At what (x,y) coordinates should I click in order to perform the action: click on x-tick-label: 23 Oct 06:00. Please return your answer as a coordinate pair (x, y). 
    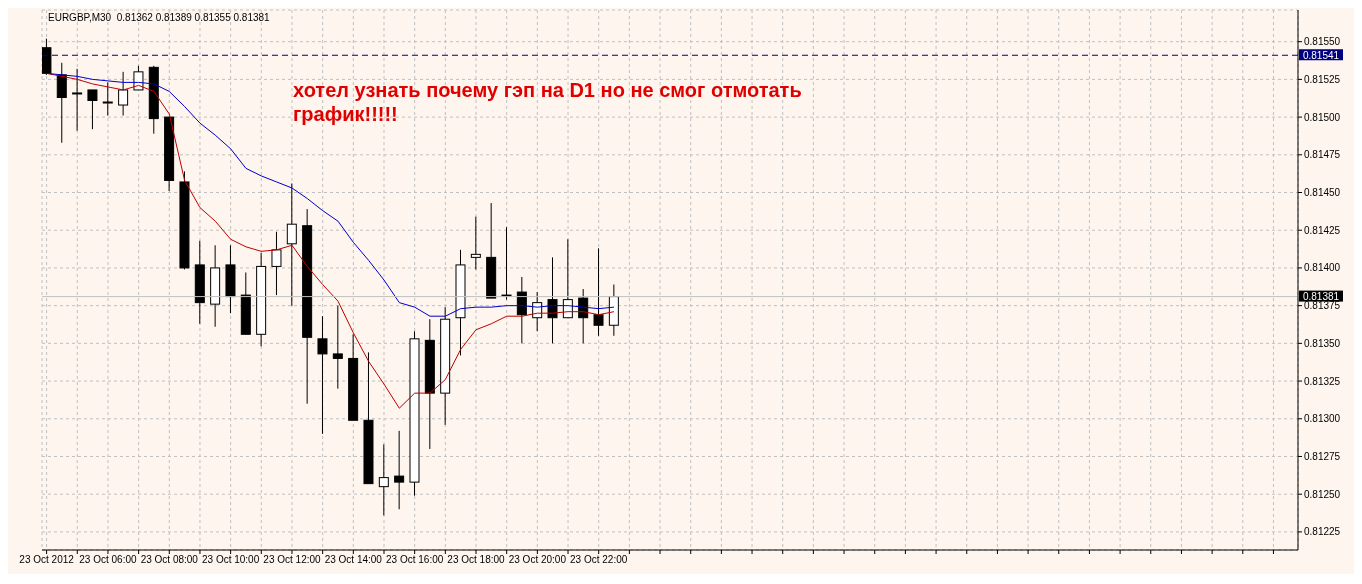
    Looking at the image, I should click on (108, 560).